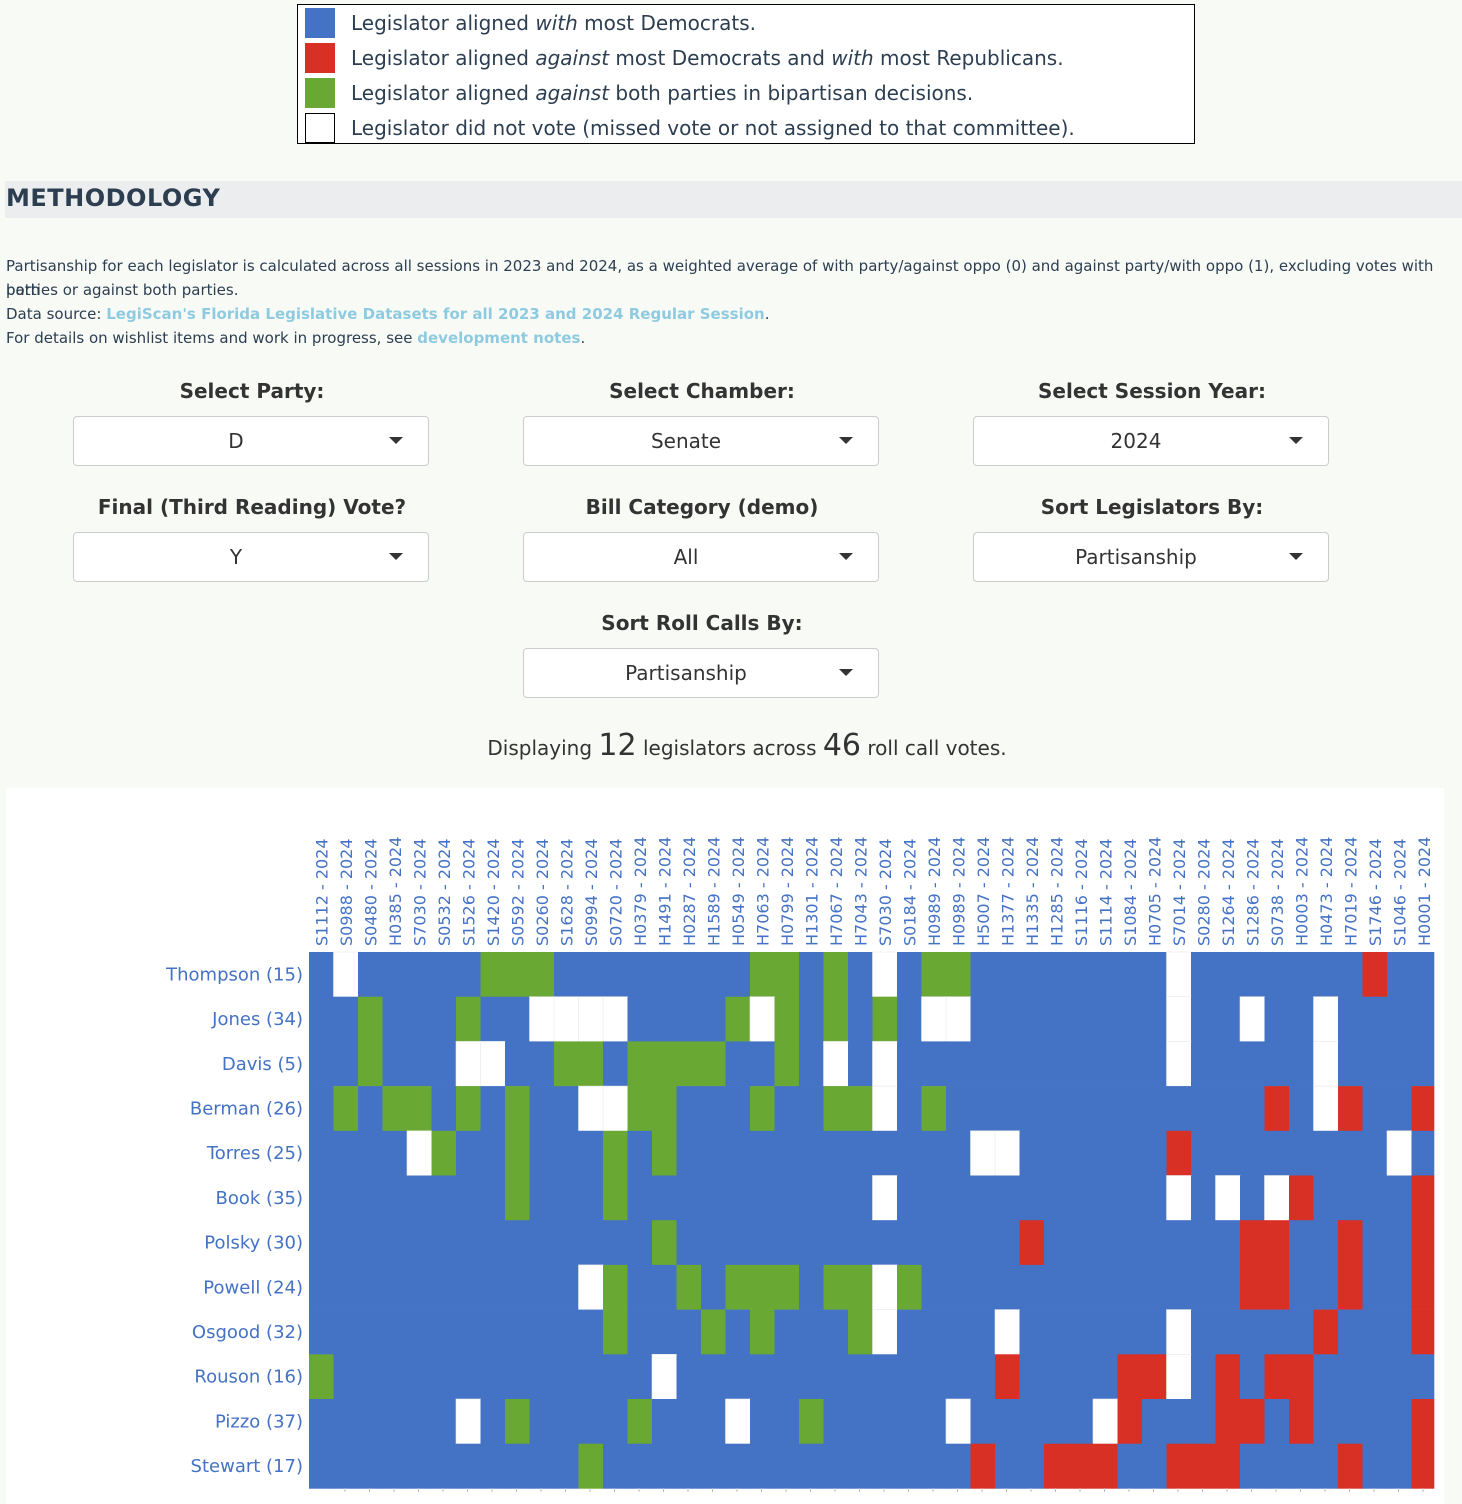  I want to click on chamber-dropdown: Senate, so click(701, 441).